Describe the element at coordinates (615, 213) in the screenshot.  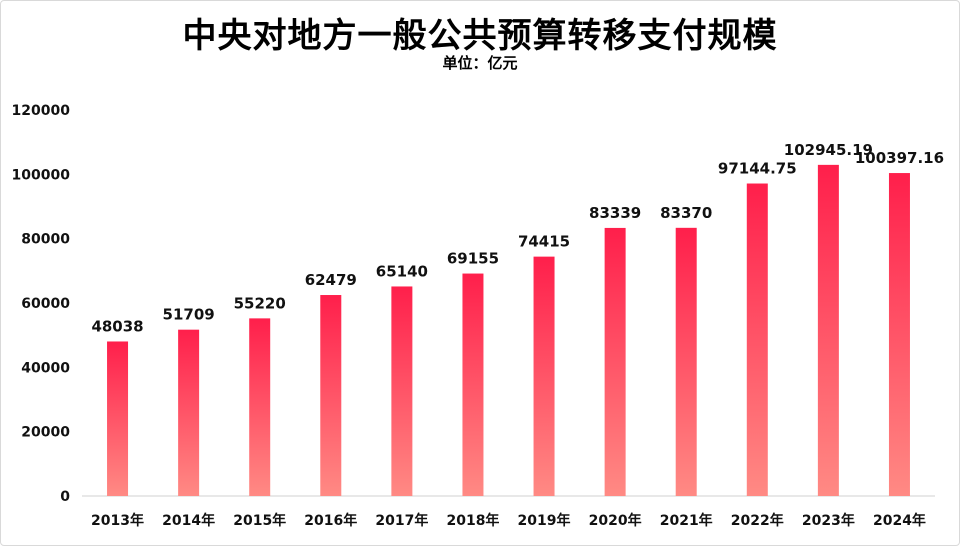
I see `data-label: 83339` at that location.